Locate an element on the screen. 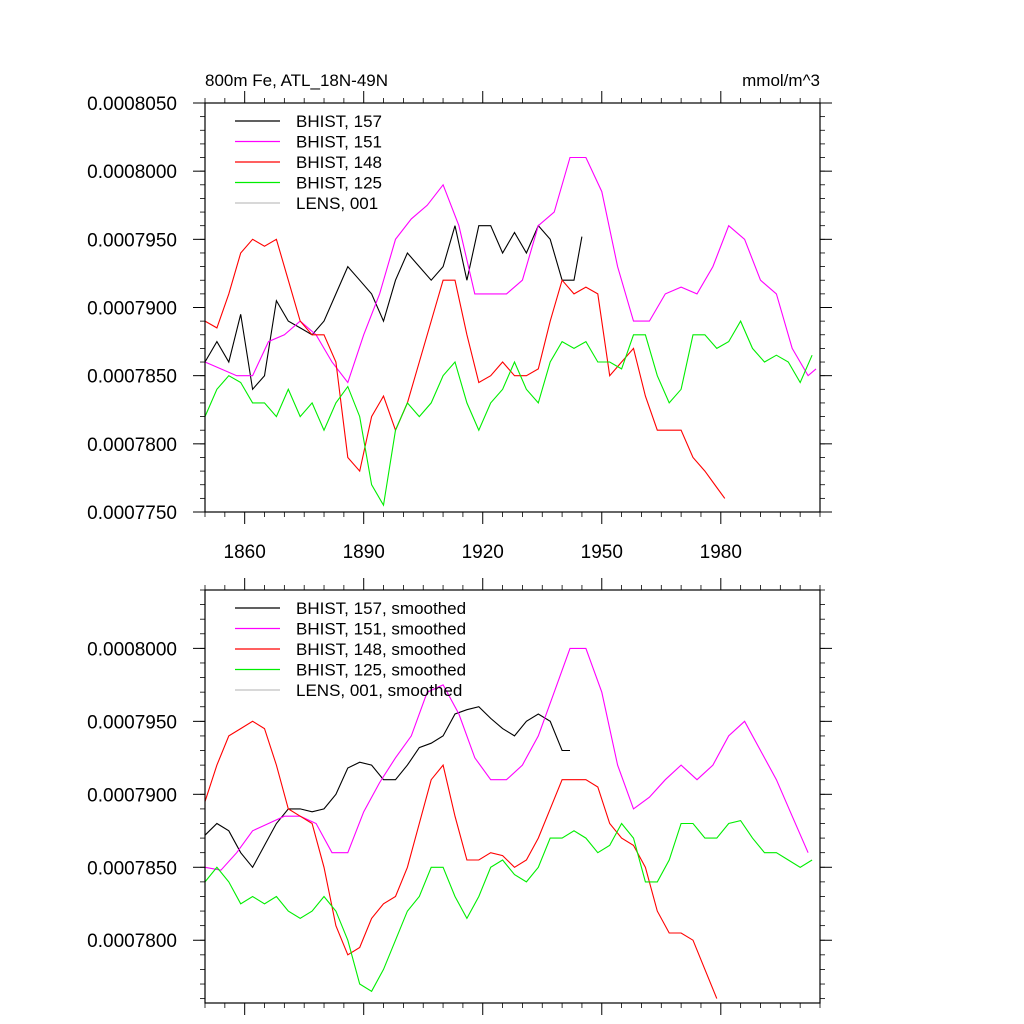 This screenshot has height=1024, width=1024. x-tick-label: 1980 is located at coordinates (721, 552).